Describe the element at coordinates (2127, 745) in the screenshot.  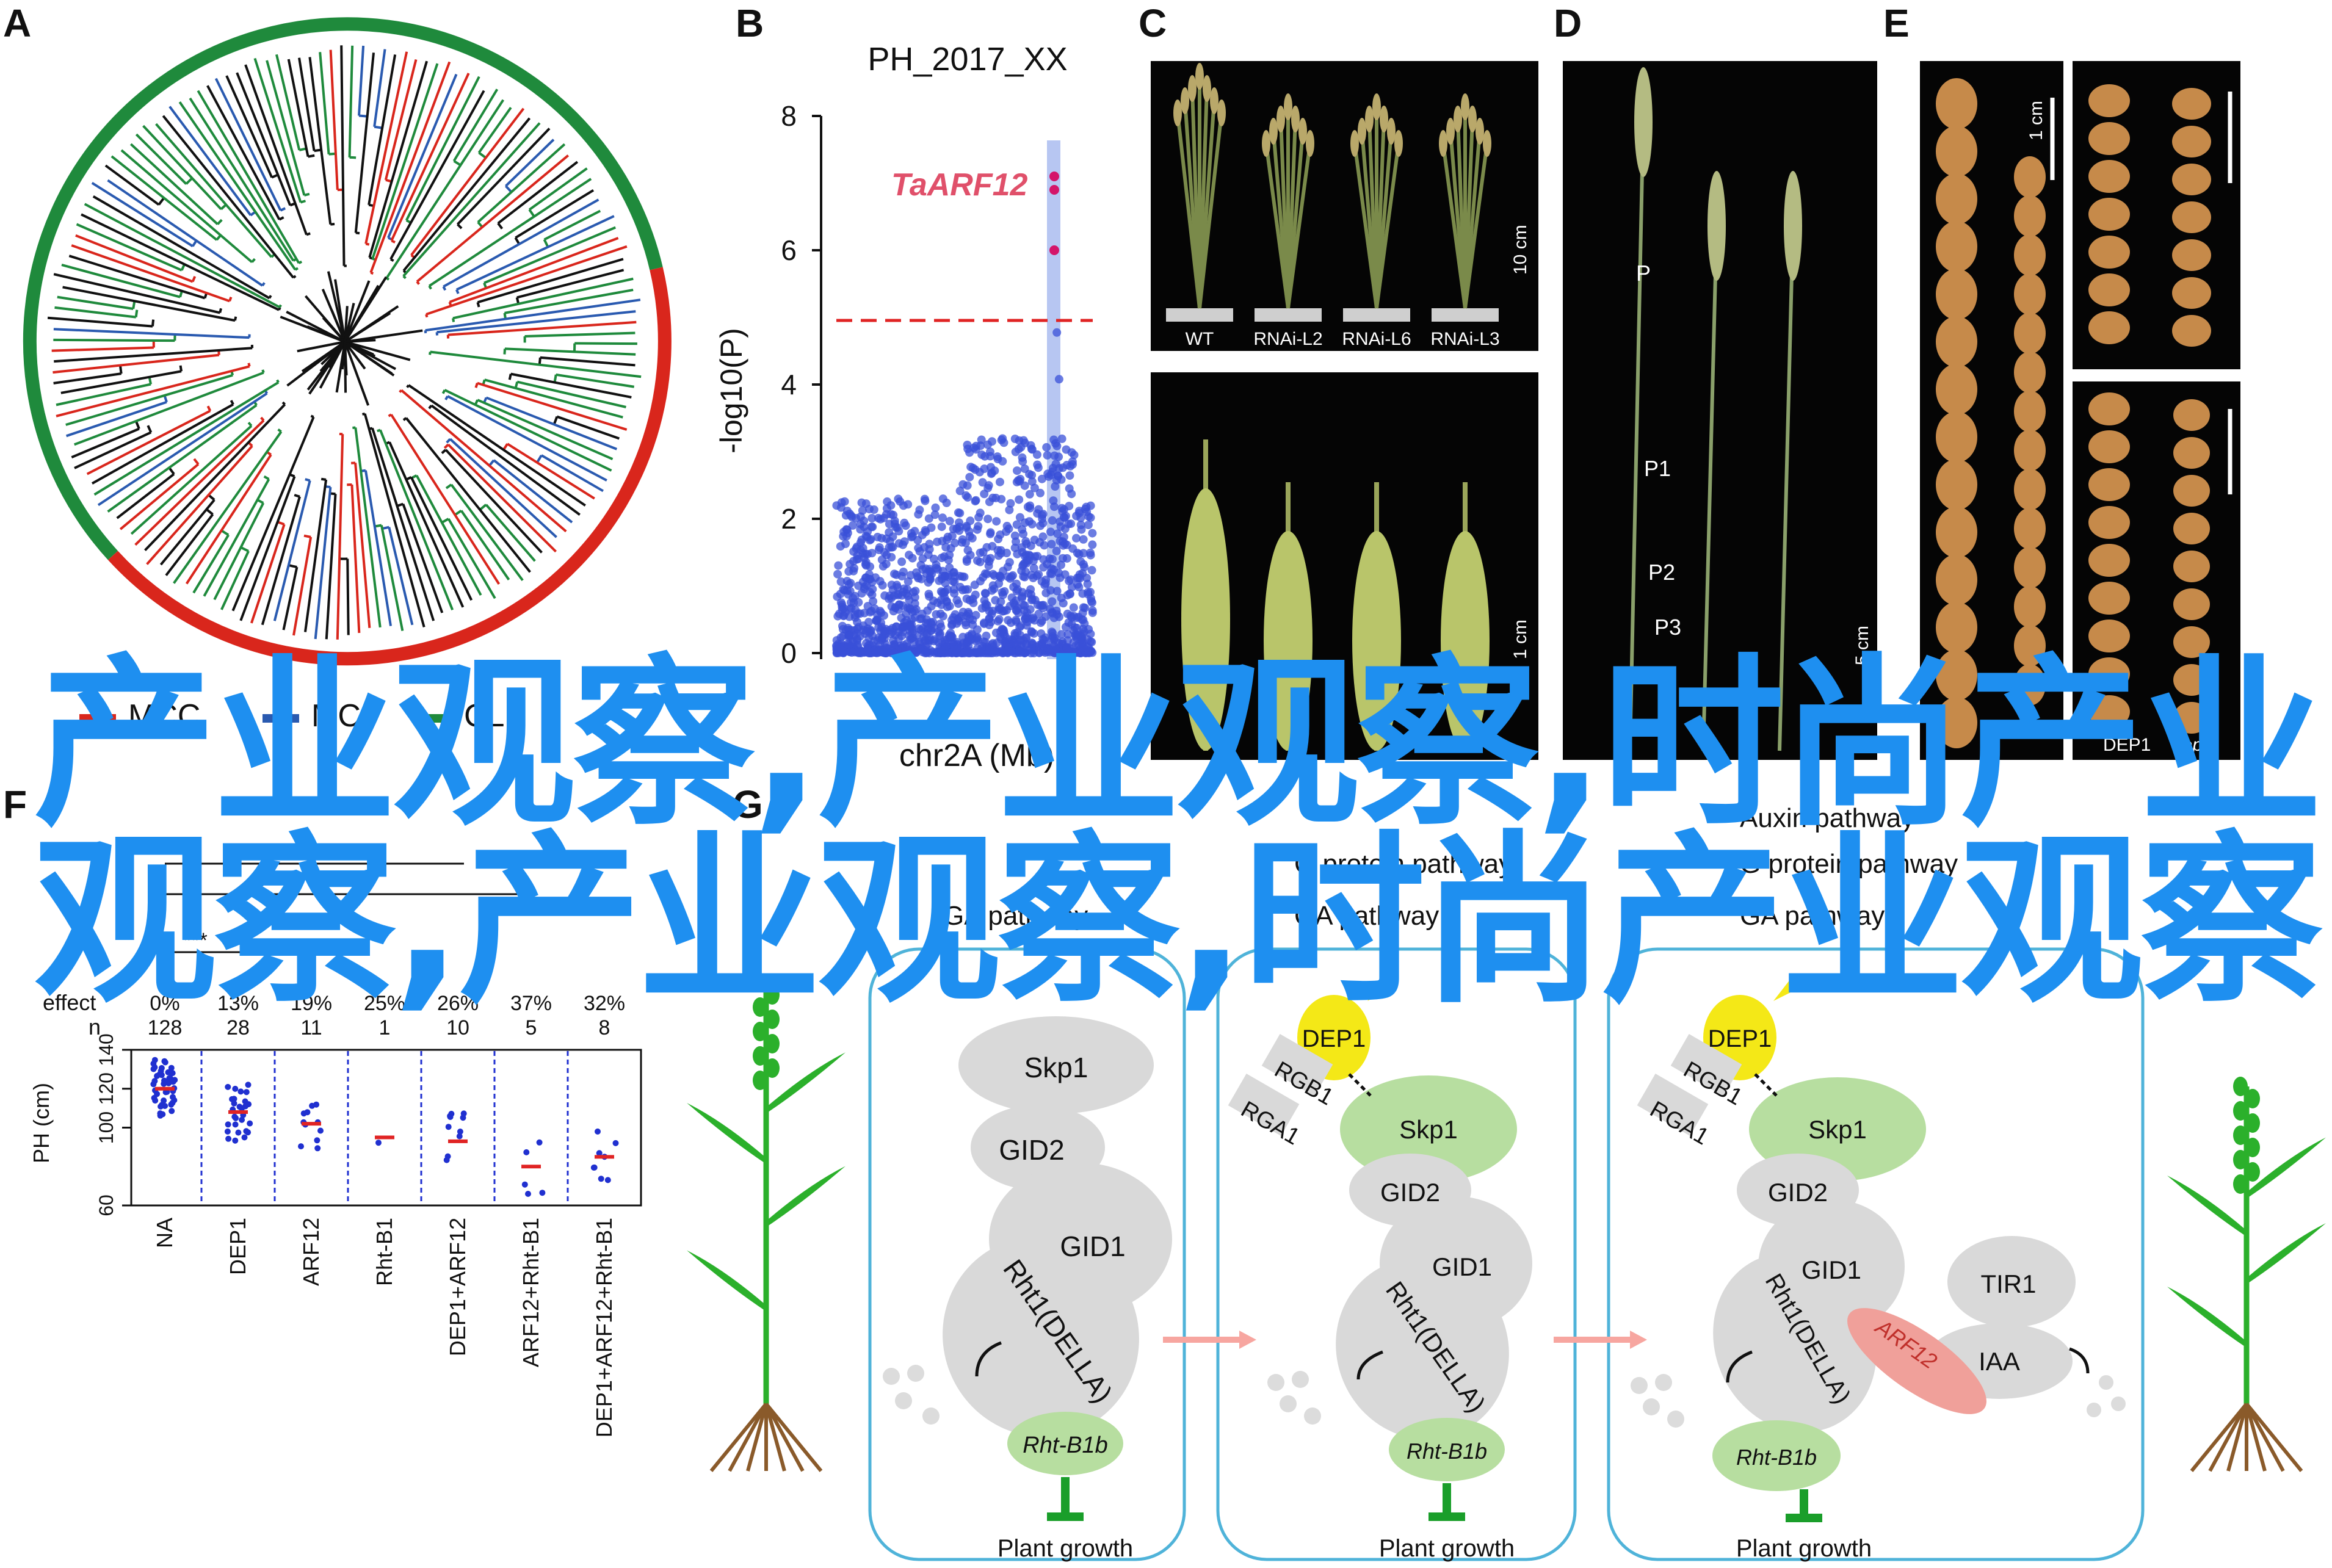
I see `grain-label-dep1: DEP1` at that location.